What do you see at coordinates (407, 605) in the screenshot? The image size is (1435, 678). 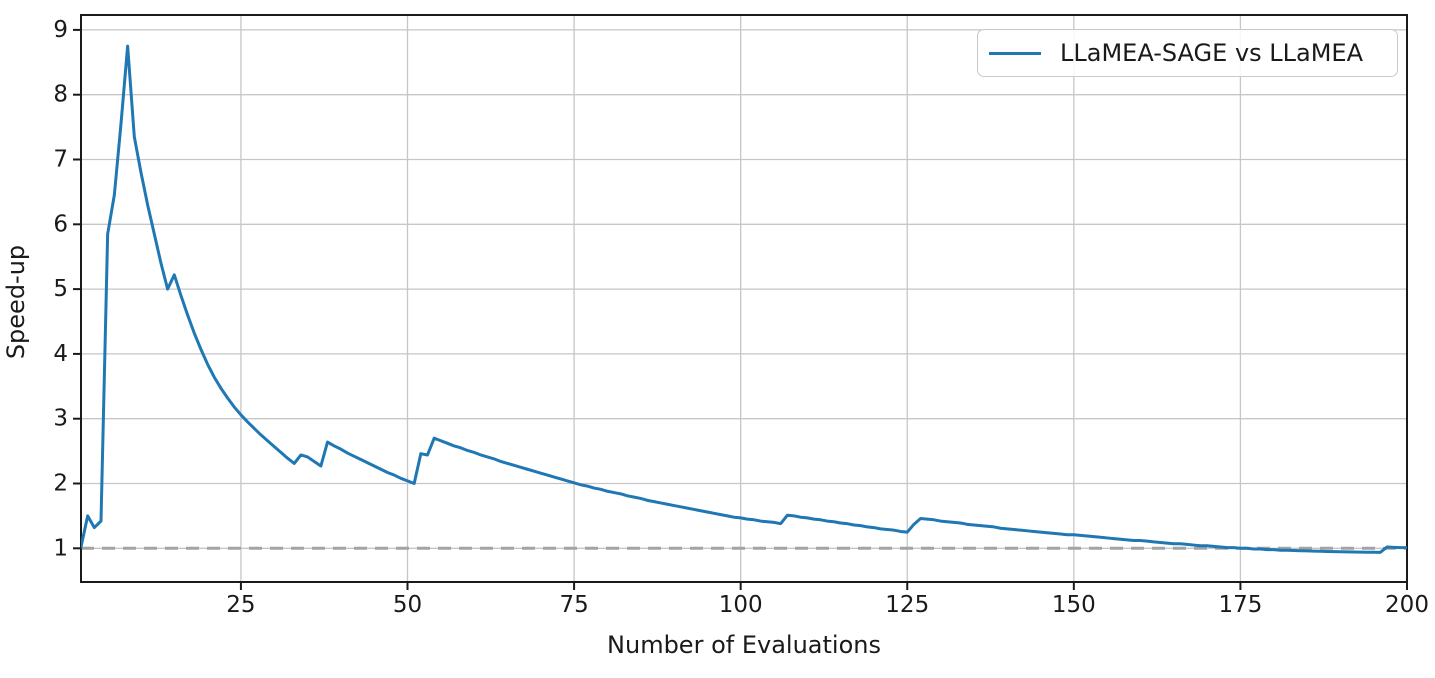 I see `x-tick-label: 50` at bounding box center [407, 605].